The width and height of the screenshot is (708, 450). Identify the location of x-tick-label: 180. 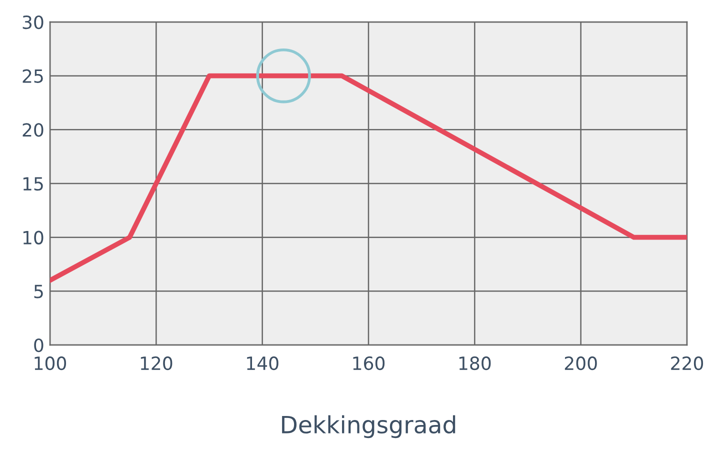
(475, 363).